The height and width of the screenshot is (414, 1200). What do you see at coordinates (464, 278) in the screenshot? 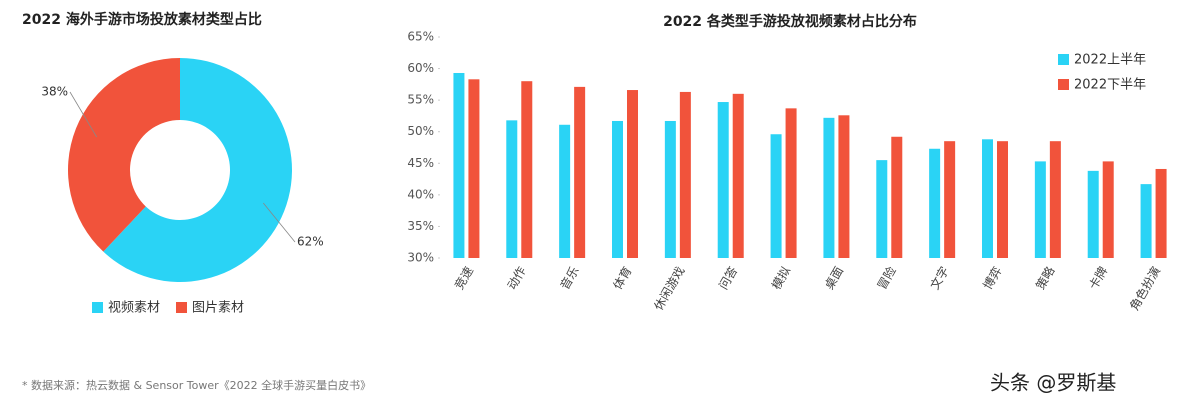
I see `x-tick-label: 竞速` at bounding box center [464, 278].